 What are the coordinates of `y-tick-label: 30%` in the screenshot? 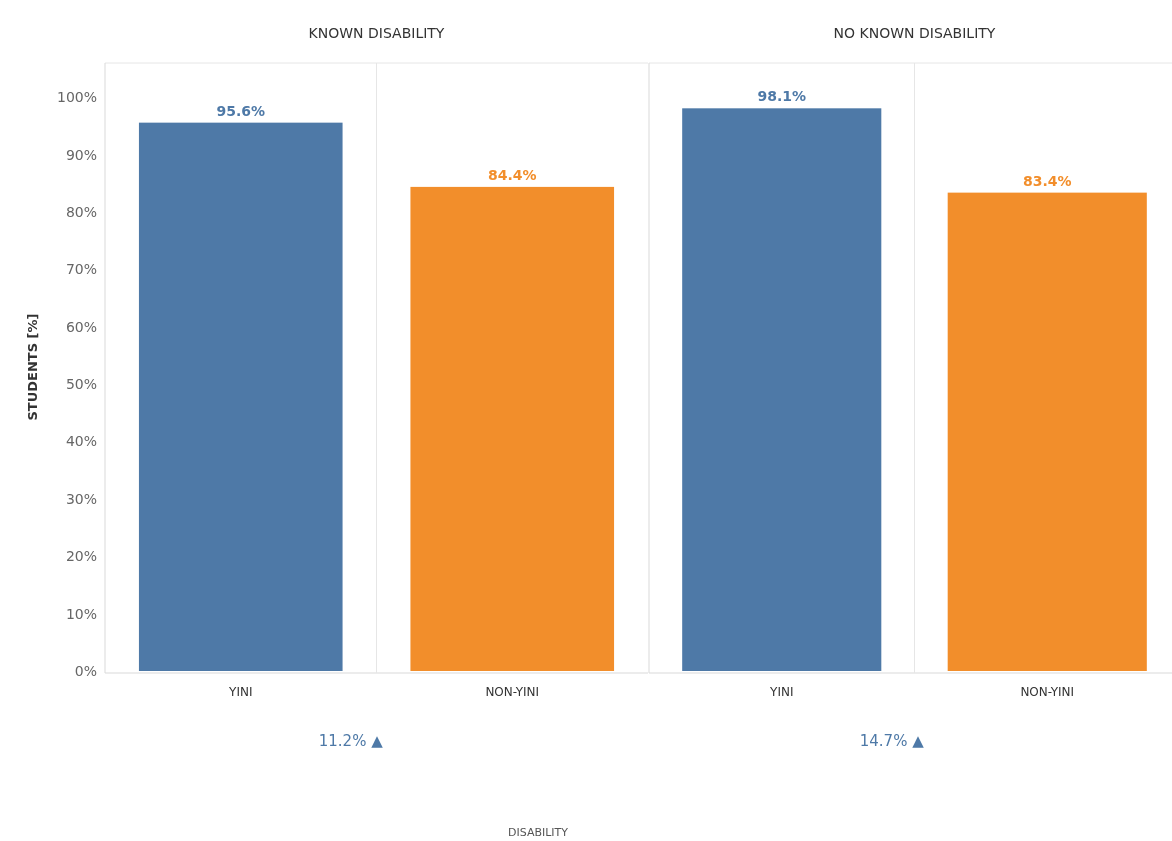 It's located at (81, 498).